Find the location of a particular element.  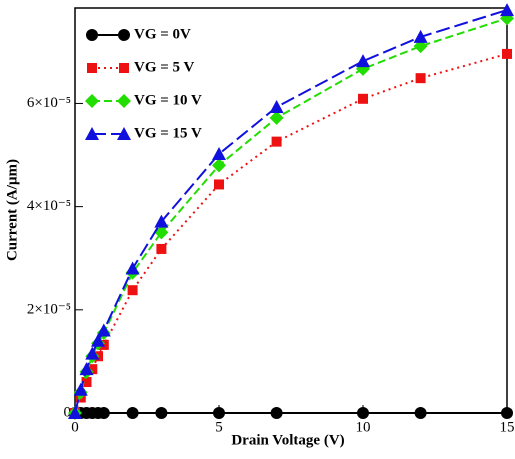

legend-label: VG = 10 V is located at coordinates (168, 100).